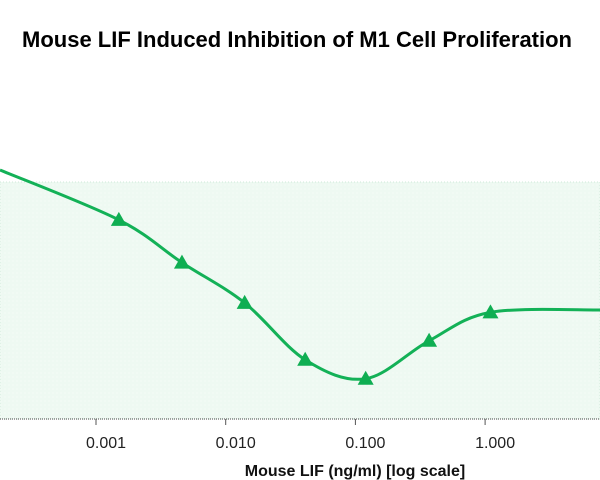 The width and height of the screenshot is (600, 480). Describe the element at coordinates (365, 443) in the screenshot. I see `x-tick-label: 0.100` at that location.